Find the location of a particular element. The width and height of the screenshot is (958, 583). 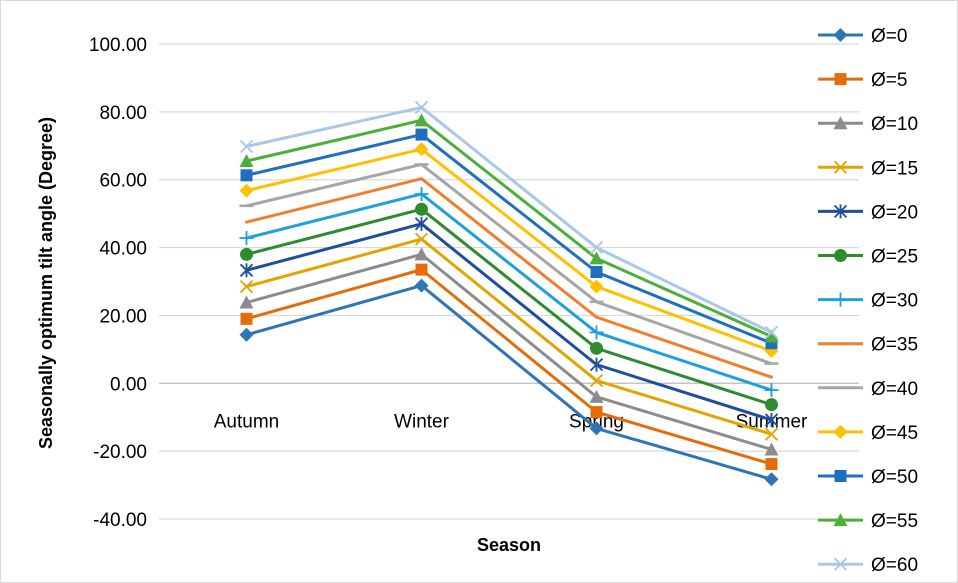

legend-label: Ø=25 is located at coordinates (894, 257).